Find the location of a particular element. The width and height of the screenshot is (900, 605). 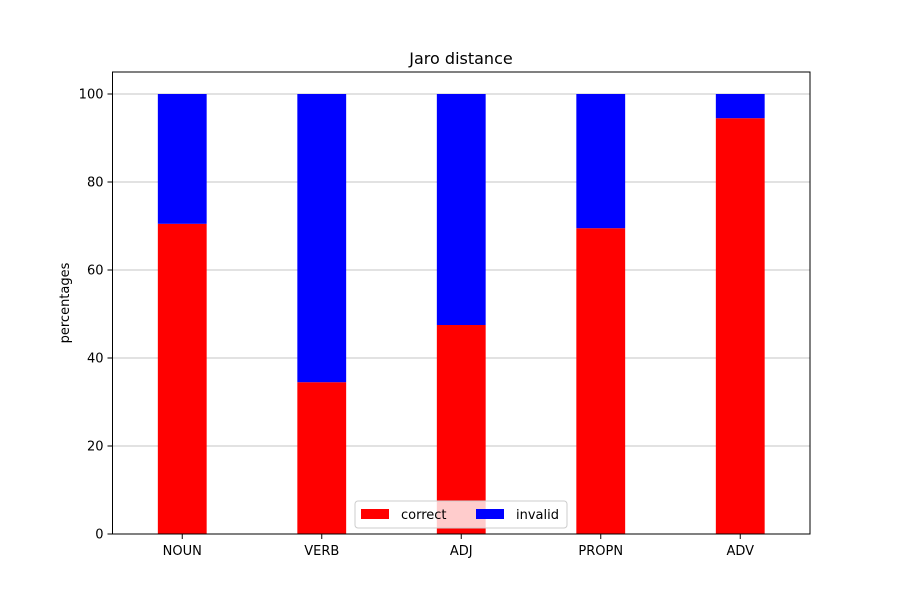

bar-correct-propn is located at coordinates (601, 381).